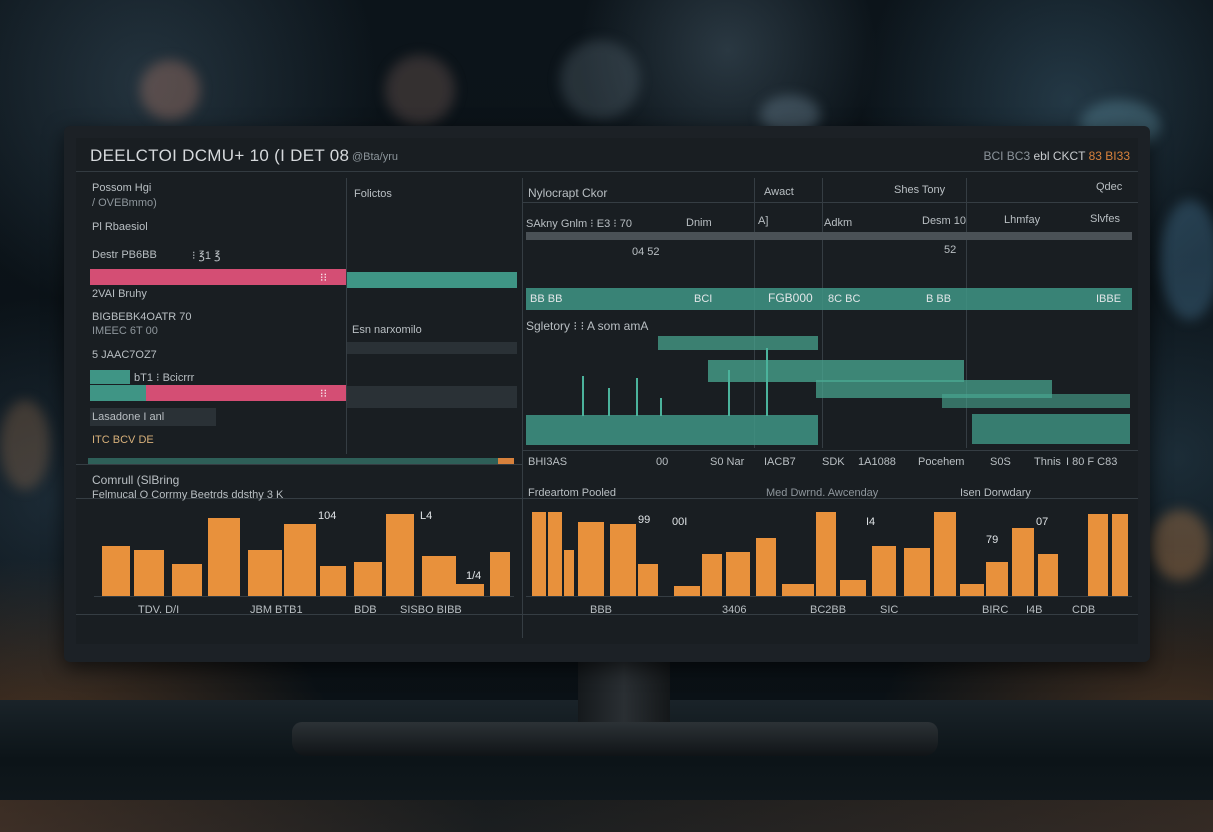 This screenshot has width=1213, height=832. Describe the element at coordinates (474, 576) in the screenshot. I see `chart-annotation: 1/4` at that location.